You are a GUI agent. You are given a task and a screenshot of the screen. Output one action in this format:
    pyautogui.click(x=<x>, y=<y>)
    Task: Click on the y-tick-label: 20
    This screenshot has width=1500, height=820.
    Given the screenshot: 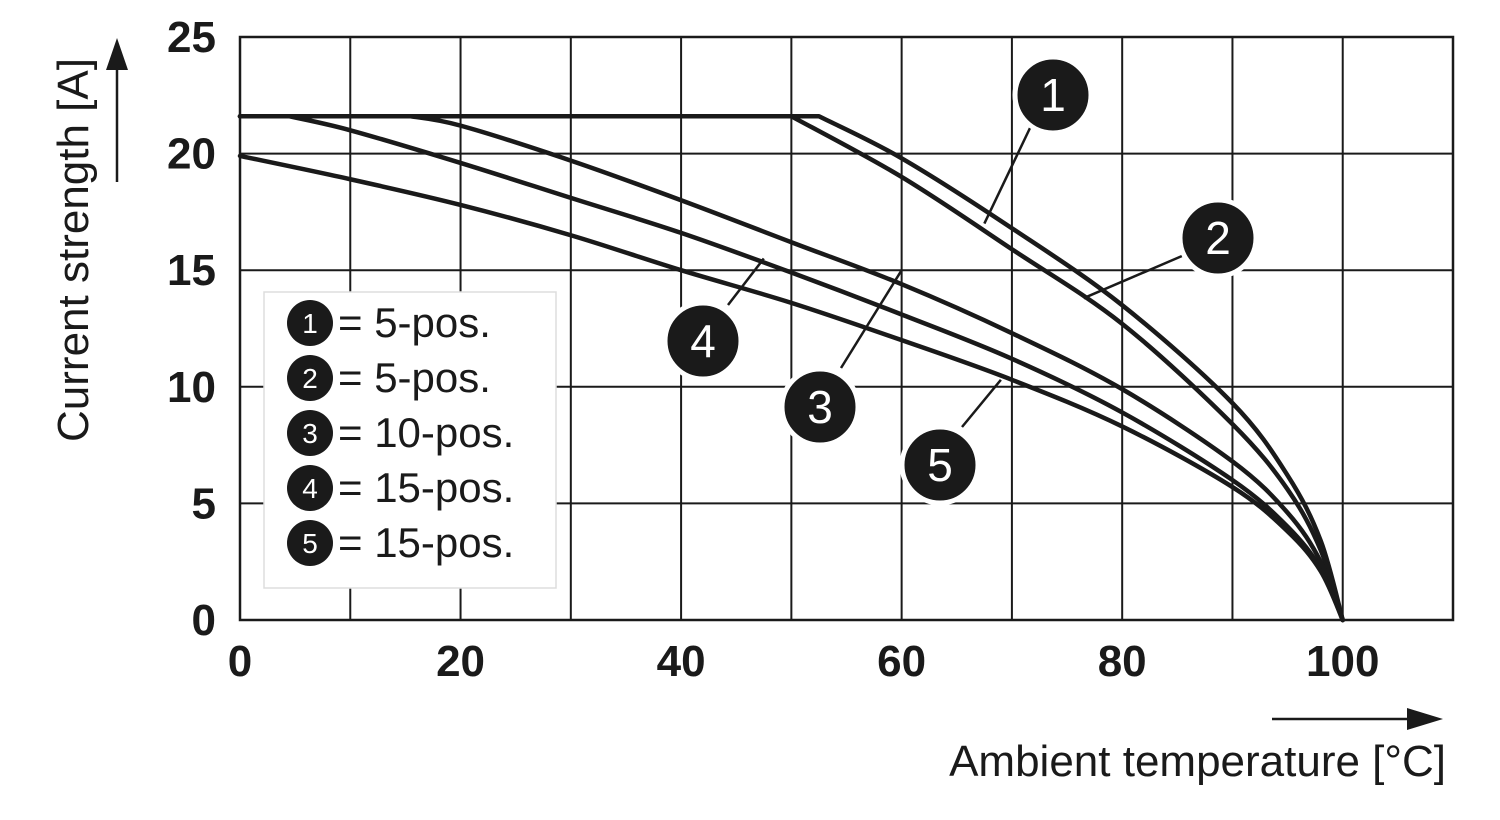 What is the action you would take?
    pyautogui.click(x=191, y=154)
    